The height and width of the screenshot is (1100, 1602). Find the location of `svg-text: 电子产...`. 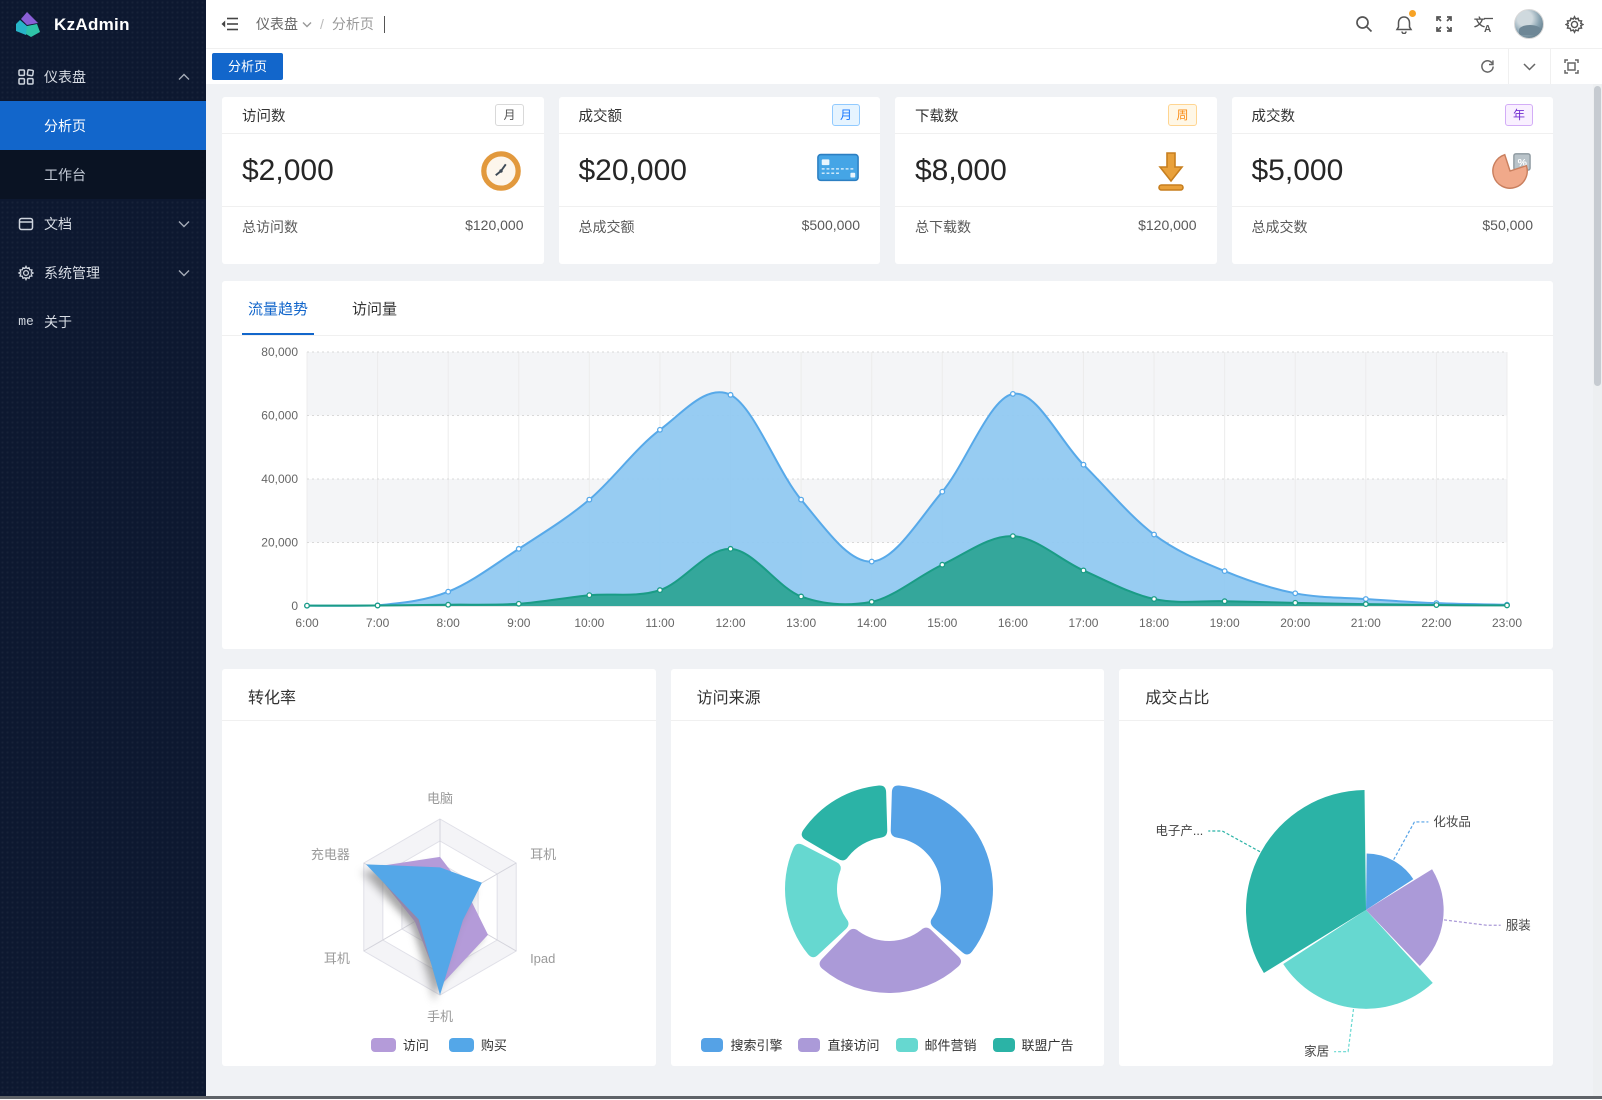

svg-text: 电子产... is located at coordinates (1180, 831).